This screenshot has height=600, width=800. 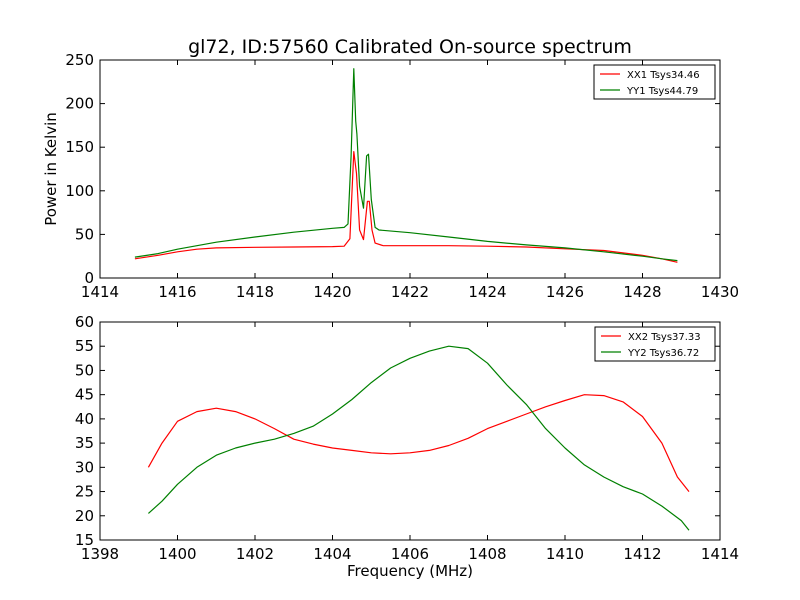 I want to click on top-x-tick-label: 1418, so click(x=255, y=292).